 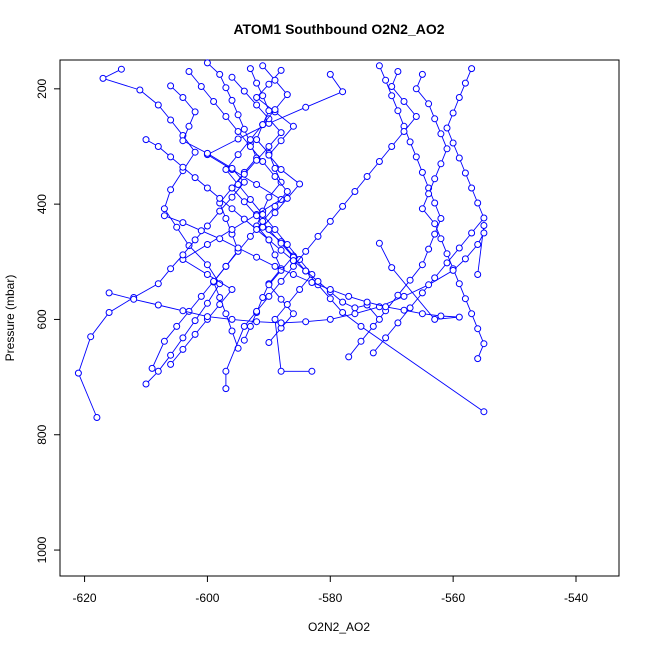 I want to click on x-tick-label: -540, so click(x=576, y=598).